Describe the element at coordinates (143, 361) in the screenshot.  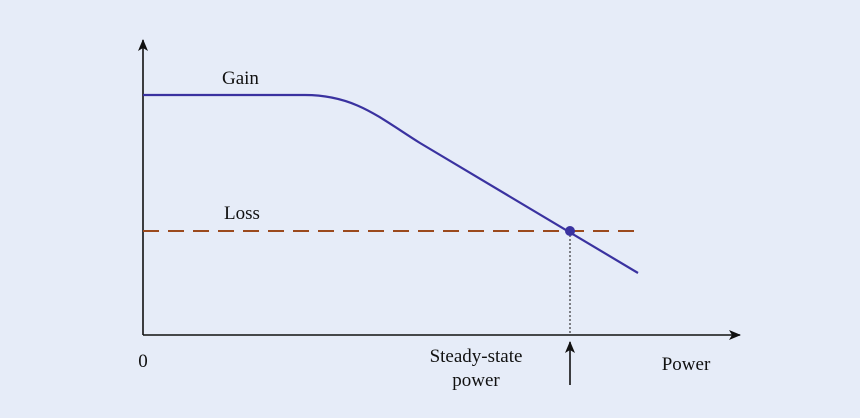
I see `origin-label: 0` at that location.